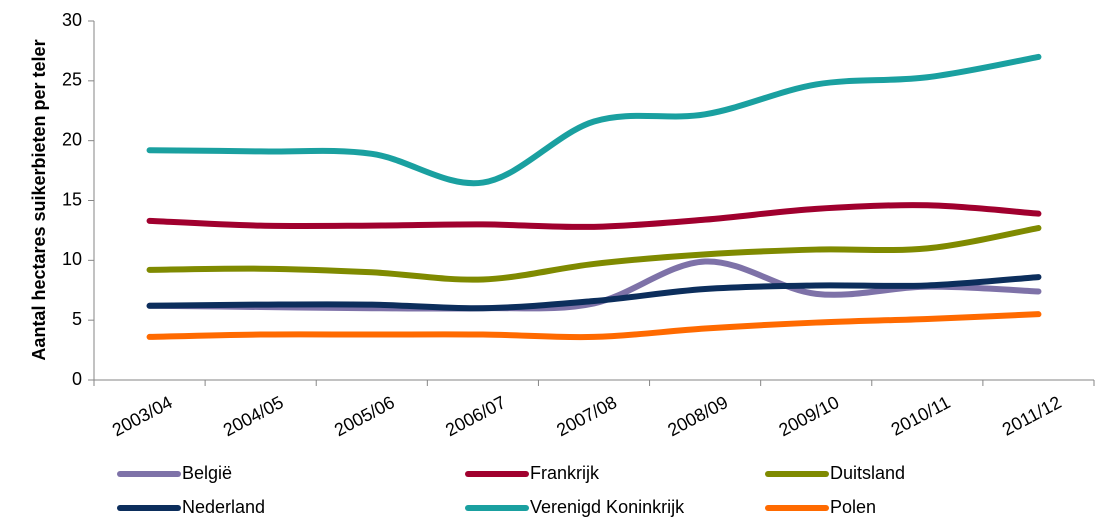 Image resolution: width=1102 pixels, height=522 pixels. What do you see at coordinates (697, 416) in the screenshot?
I see `x-tick-label: 2008/09` at bounding box center [697, 416].